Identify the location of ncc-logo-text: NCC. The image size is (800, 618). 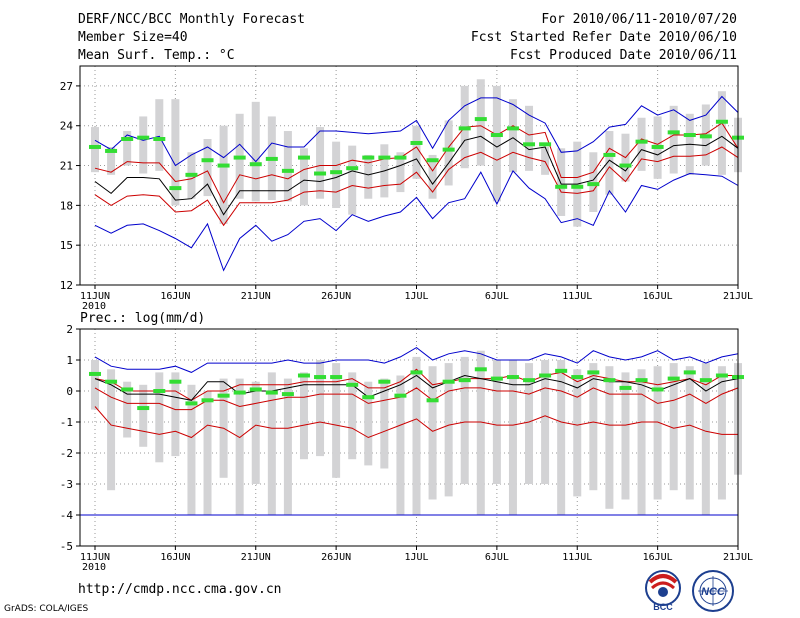
(713, 592).